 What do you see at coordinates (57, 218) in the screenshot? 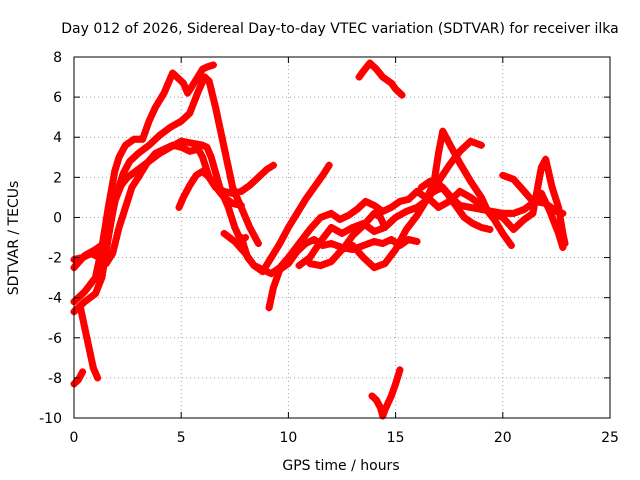
I see `y-tick-label: 0` at bounding box center [57, 218].